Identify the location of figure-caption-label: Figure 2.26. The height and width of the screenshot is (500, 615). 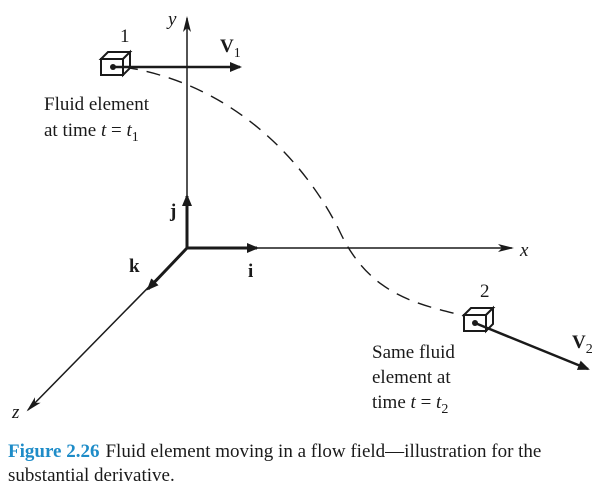
(54, 451).